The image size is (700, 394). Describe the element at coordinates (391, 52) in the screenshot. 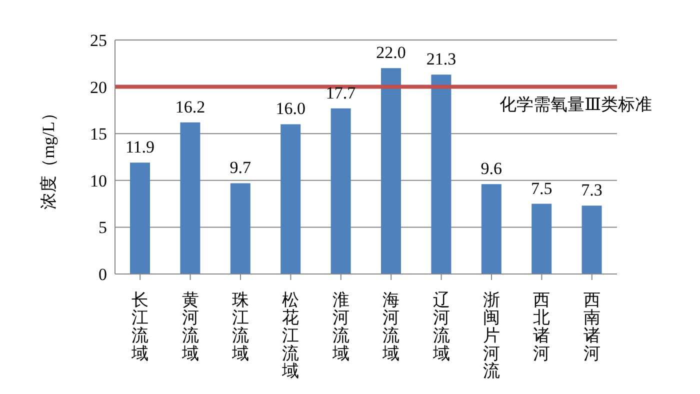

I see `data-label: 22.0` at that location.